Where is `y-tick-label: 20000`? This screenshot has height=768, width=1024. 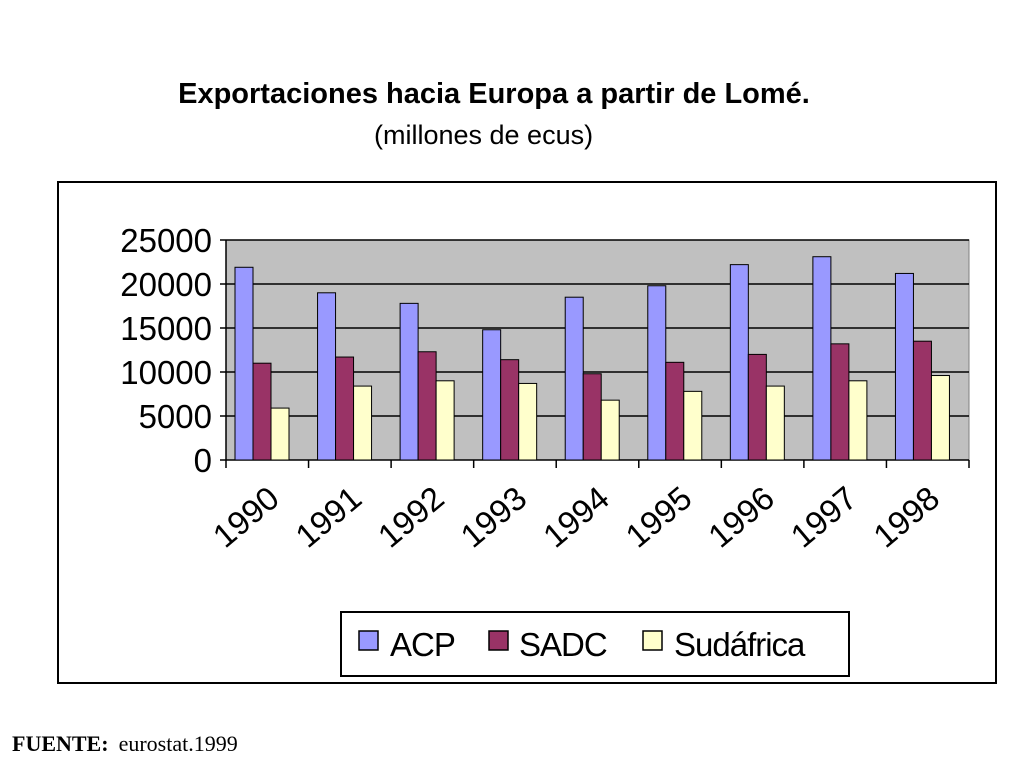 y-tick-label: 20000 is located at coordinates (166, 284).